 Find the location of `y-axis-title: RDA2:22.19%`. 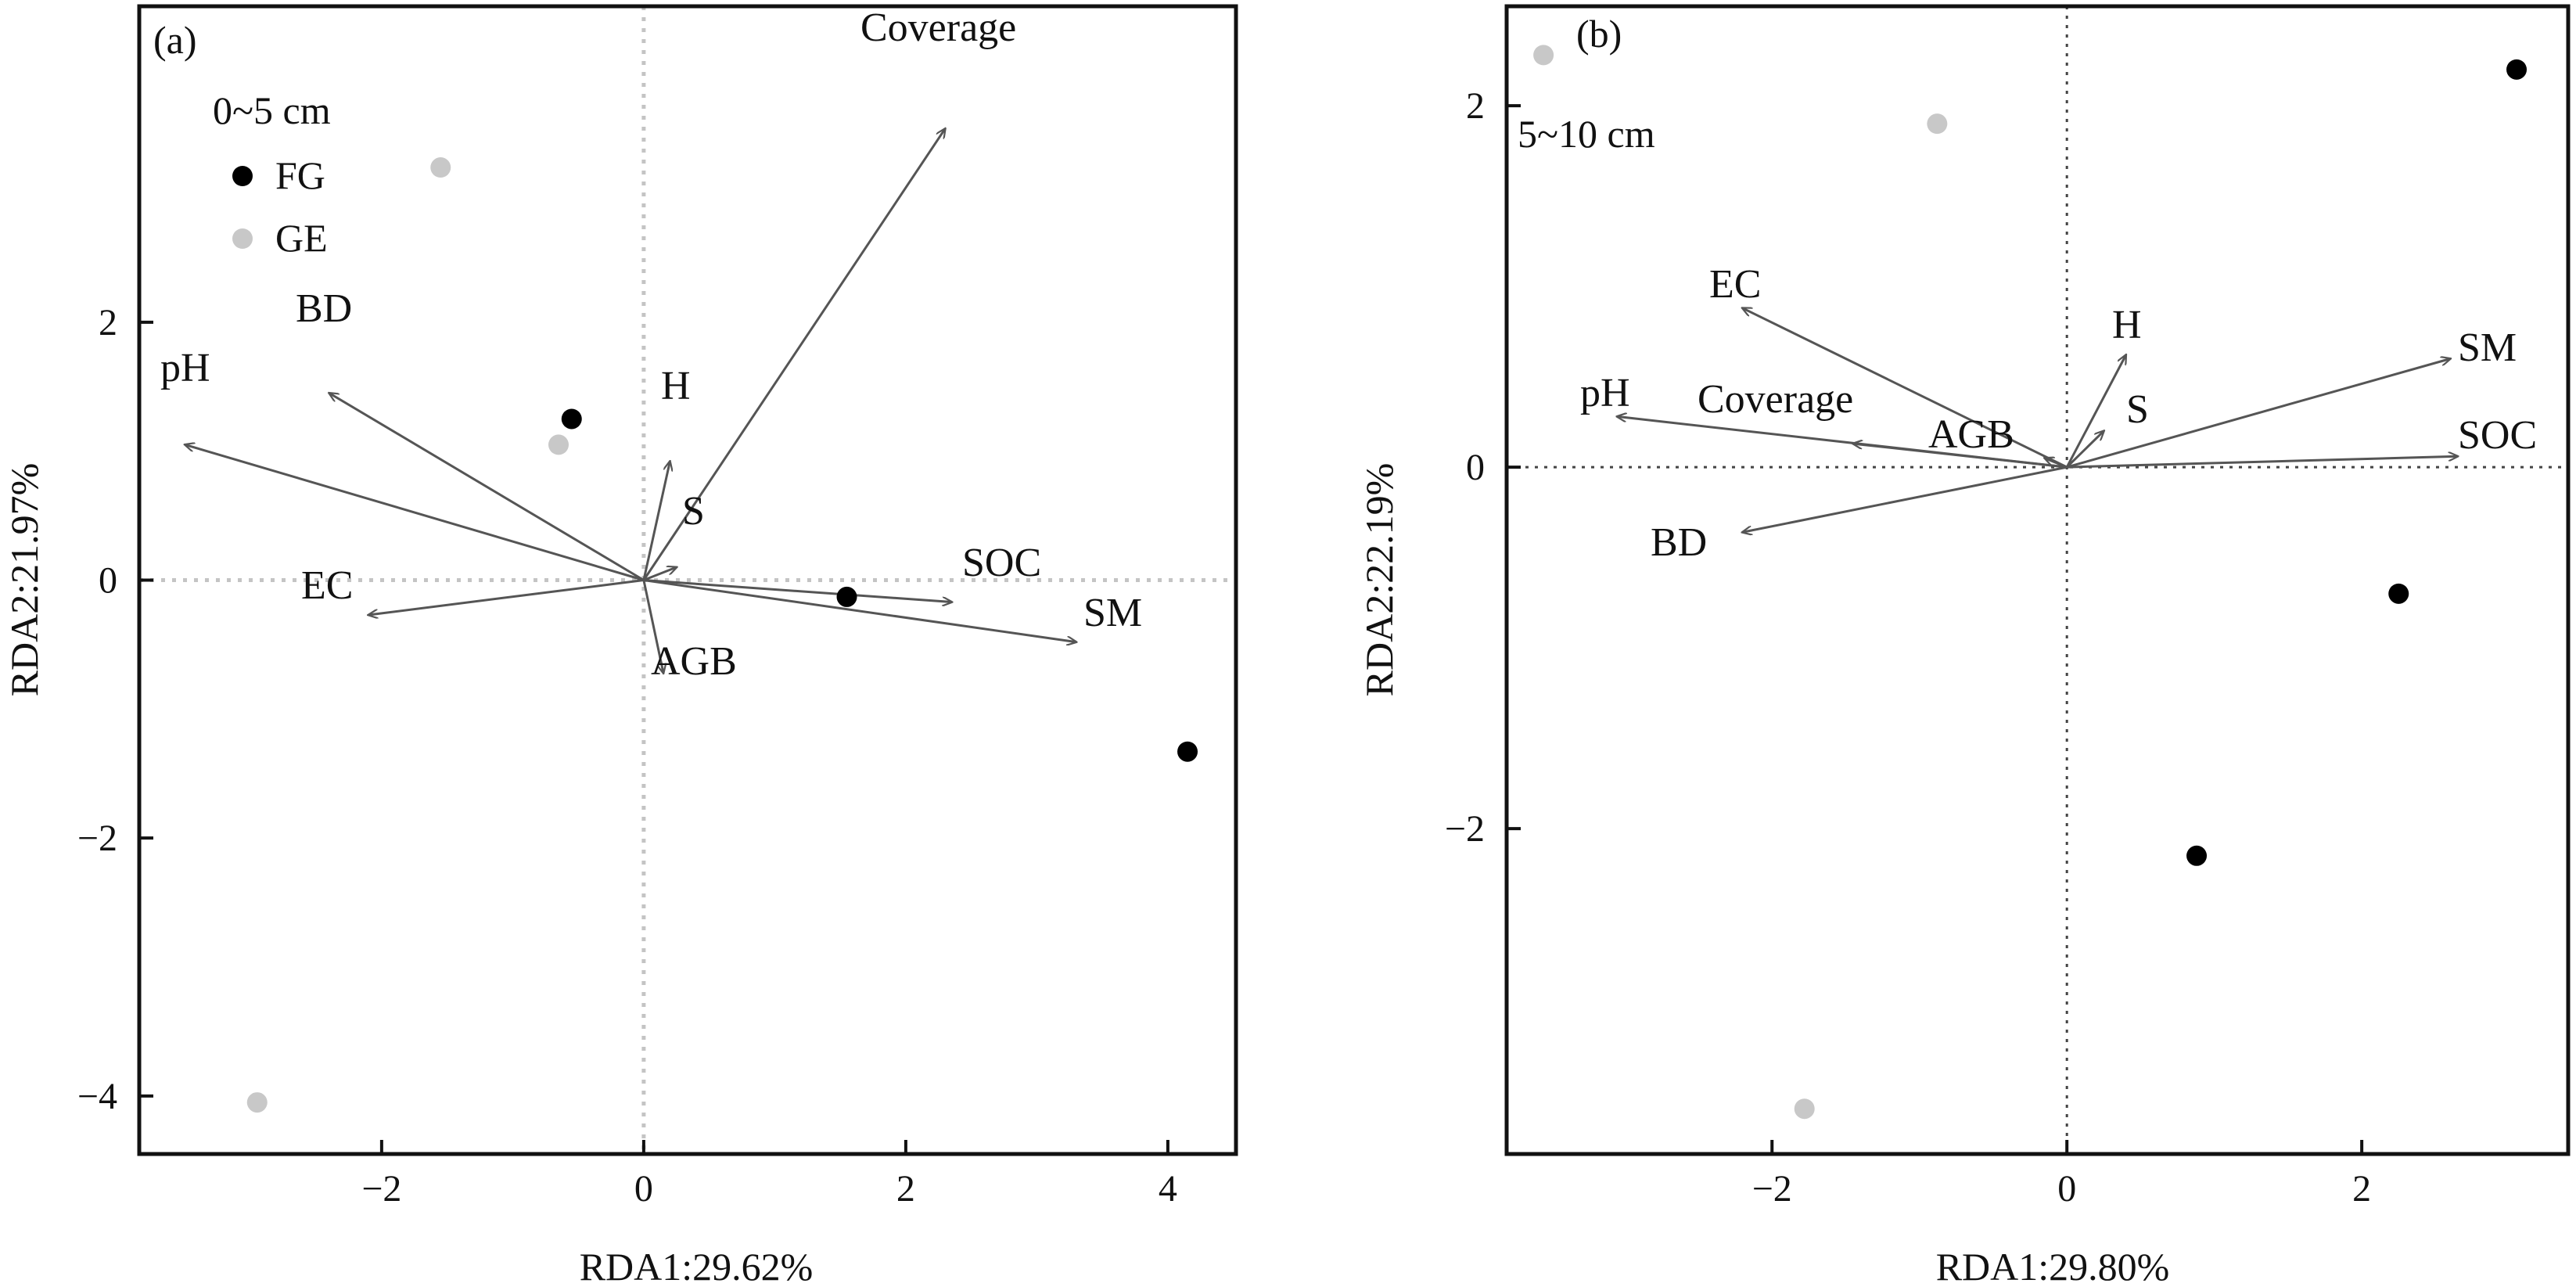

y-axis-title: RDA2:22.19% is located at coordinates (1379, 580).